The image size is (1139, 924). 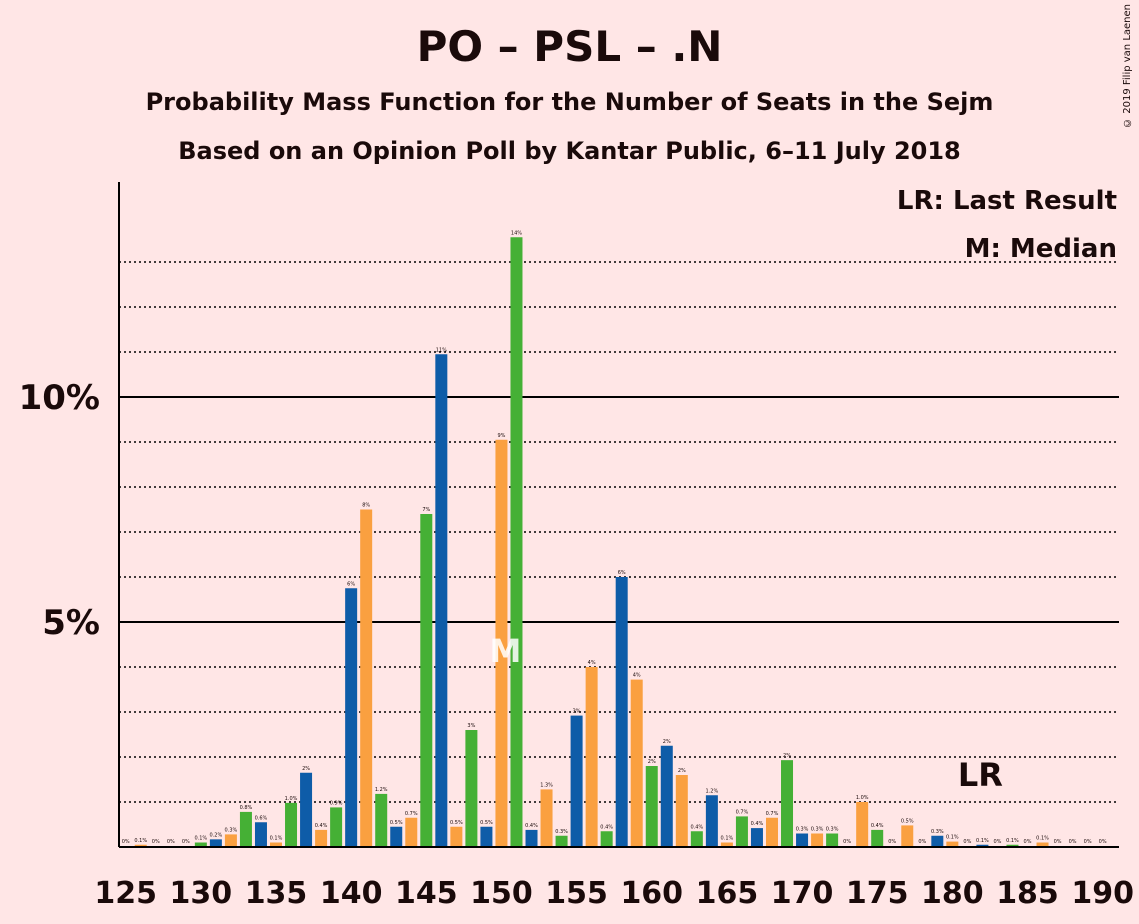 I want to click on bar-value-label: 9%, so click(x=501, y=436).